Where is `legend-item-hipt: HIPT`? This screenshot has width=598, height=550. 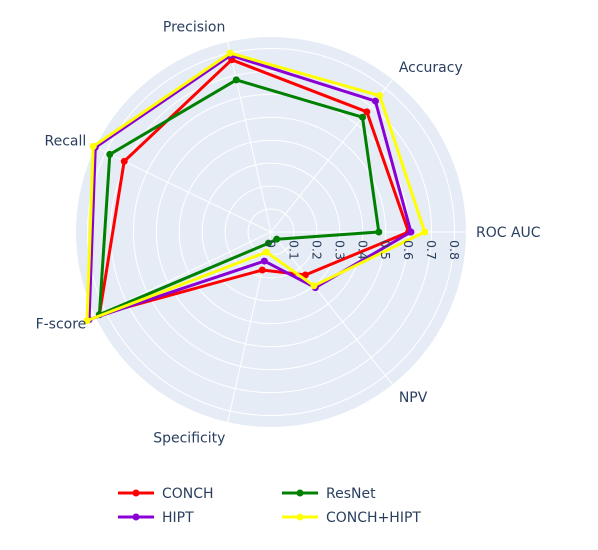 legend-item-hipt: HIPT is located at coordinates (156, 518).